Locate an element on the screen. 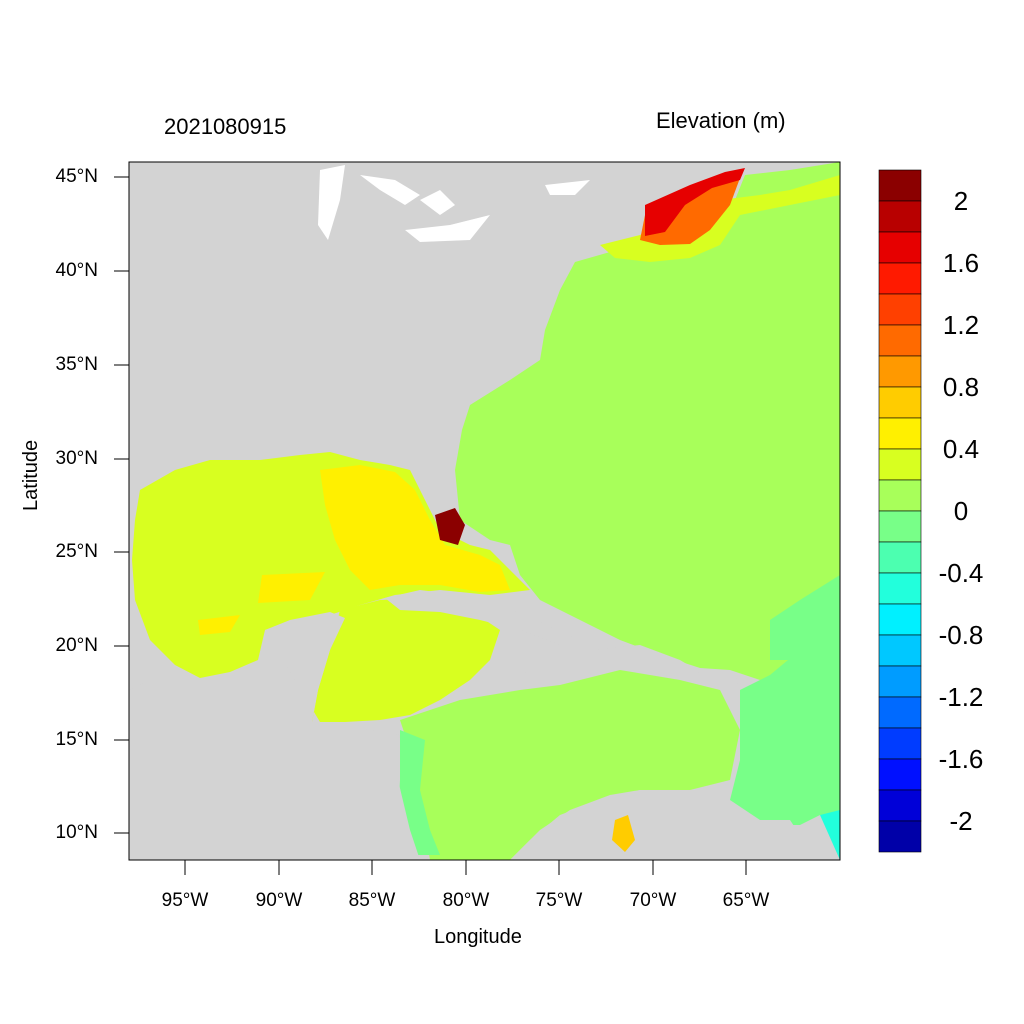 This screenshot has width=1024, height=1024. eastern-caribbean-low is located at coordinates (785, 740).